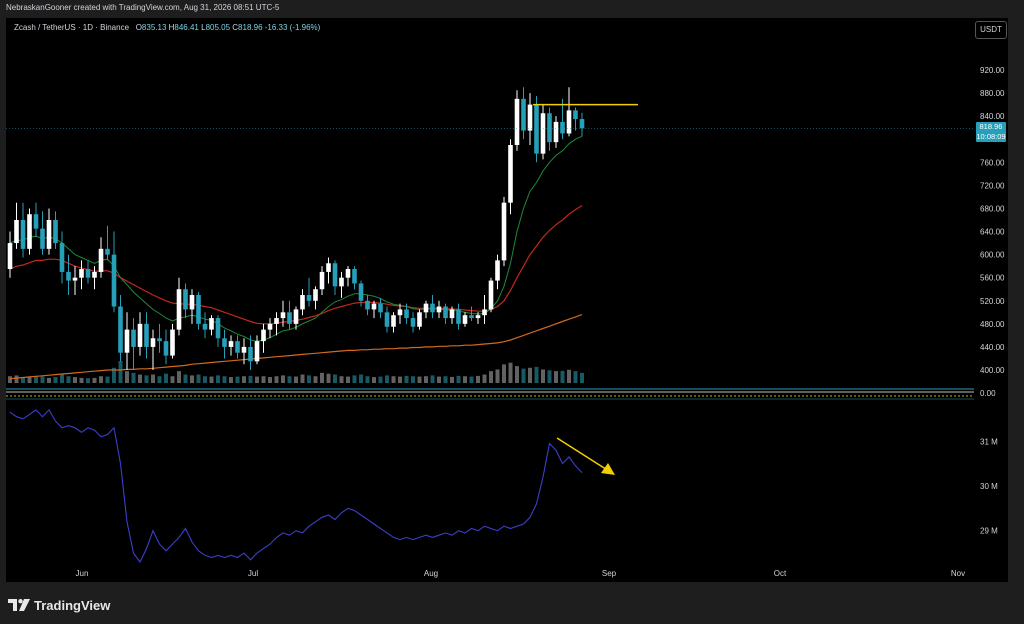 Image resolution: width=1024 pixels, height=624 pixels. I want to click on trend-arrow-head, so click(608, 469).